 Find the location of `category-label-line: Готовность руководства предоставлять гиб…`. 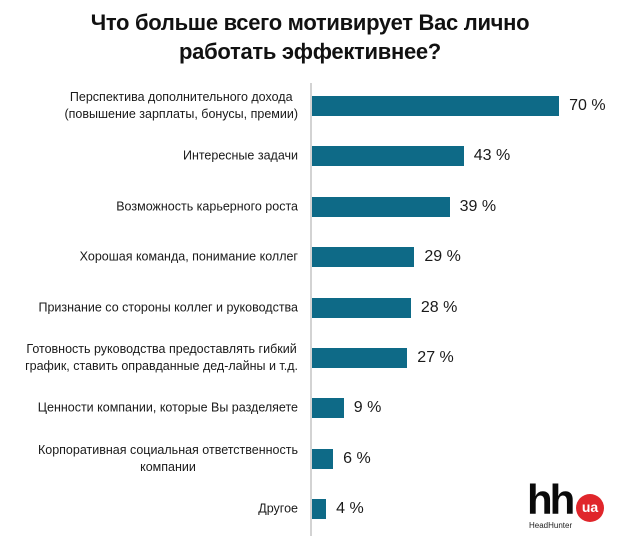

category-label-line: Готовность руководства предоставлять гиб… is located at coordinates (161, 349).